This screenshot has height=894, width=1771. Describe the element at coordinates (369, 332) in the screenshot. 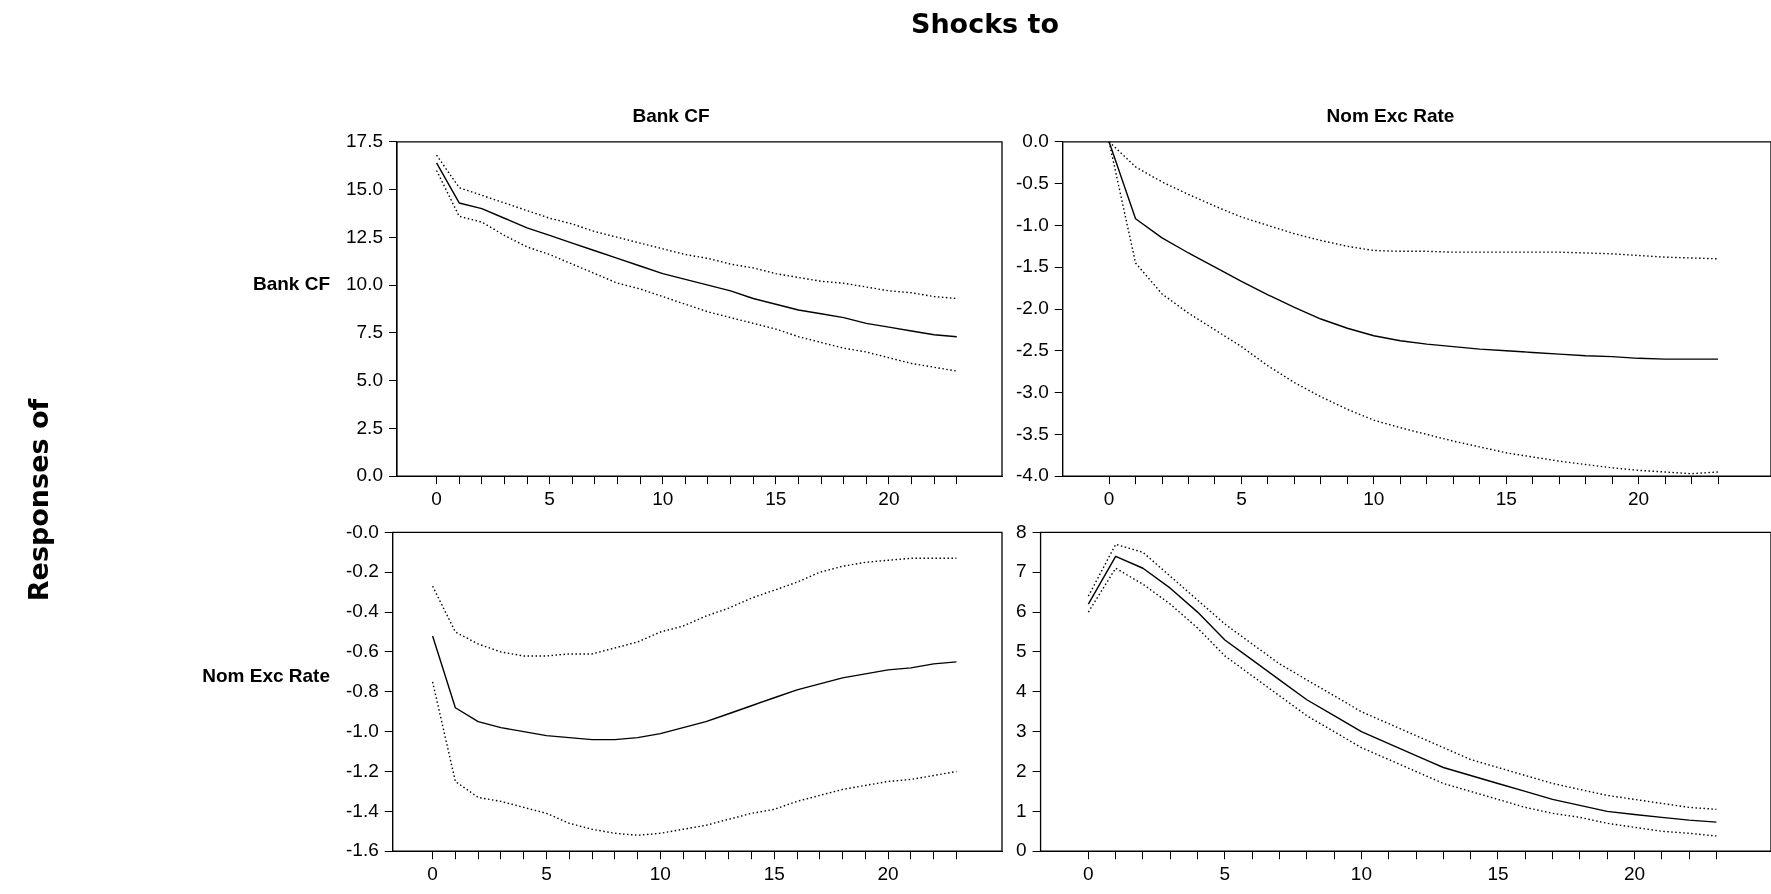

I see `y-tick-label: 7.5` at that location.